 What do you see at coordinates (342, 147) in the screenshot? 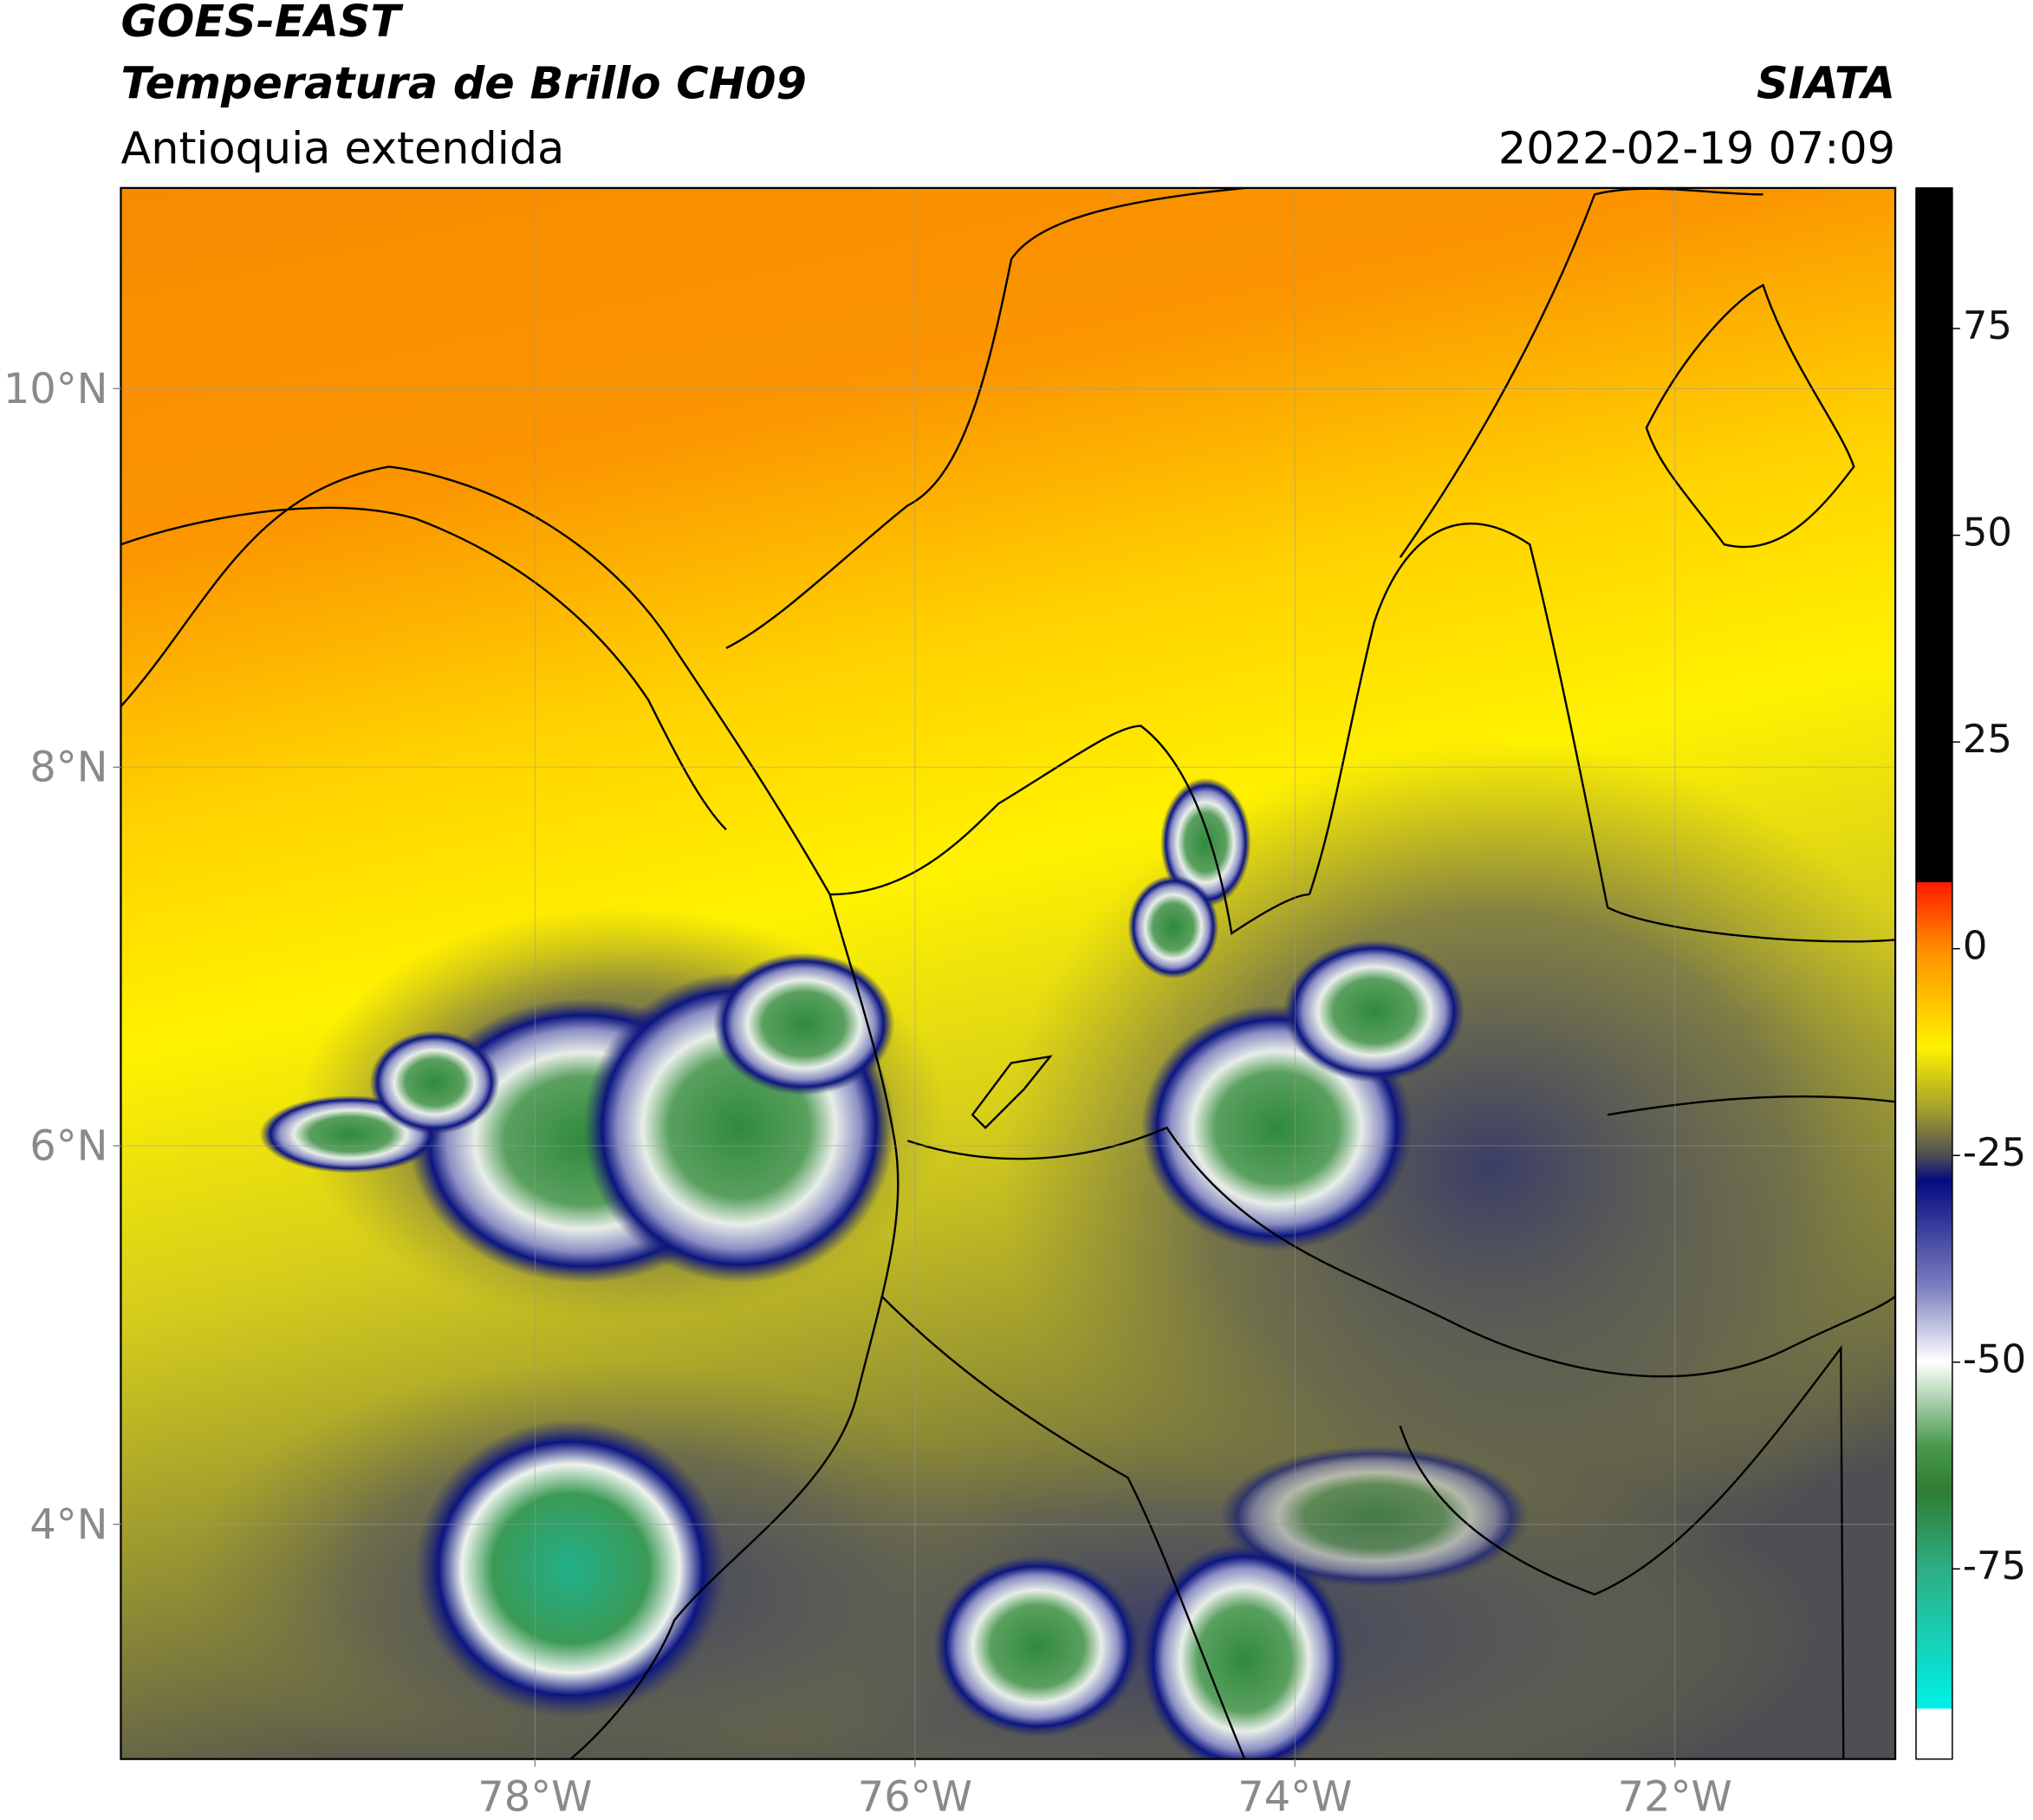
I see `region: Antioquia extendida` at bounding box center [342, 147].